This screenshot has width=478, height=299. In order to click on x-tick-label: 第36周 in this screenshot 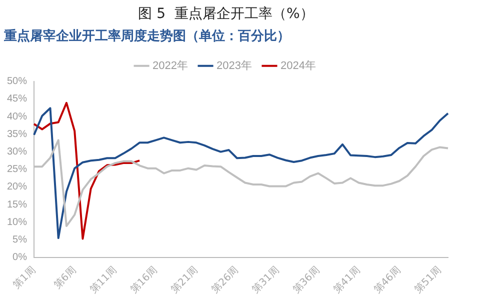, I will do `click(306, 280)`.